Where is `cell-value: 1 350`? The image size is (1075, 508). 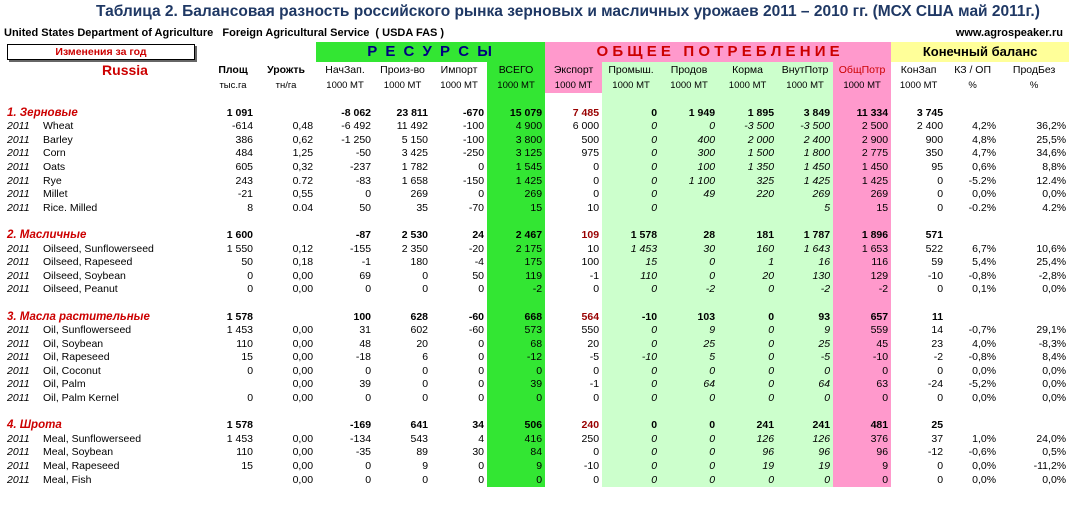 cell-value: 1 350 is located at coordinates (748, 167).